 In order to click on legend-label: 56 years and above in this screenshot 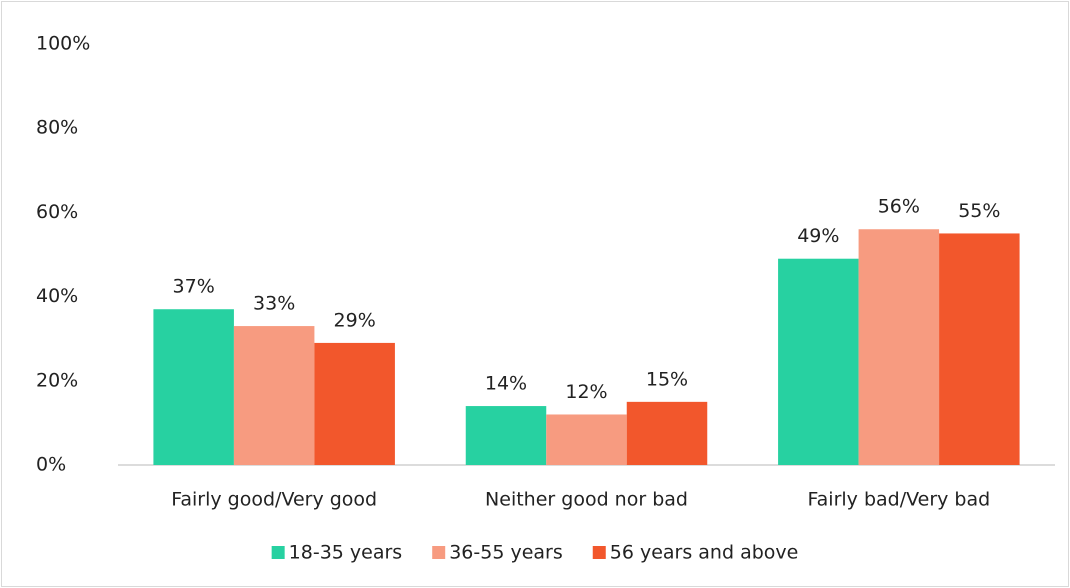, I will do `click(704, 553)`.